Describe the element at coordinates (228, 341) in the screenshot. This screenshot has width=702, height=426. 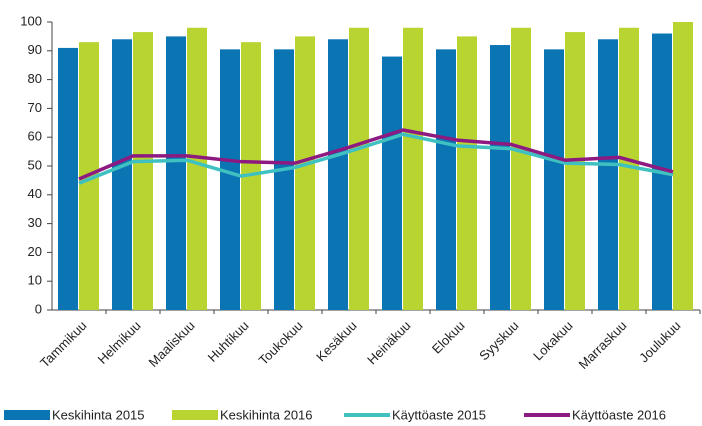
I see `x-tick-label: Huhtikuu` at that location.